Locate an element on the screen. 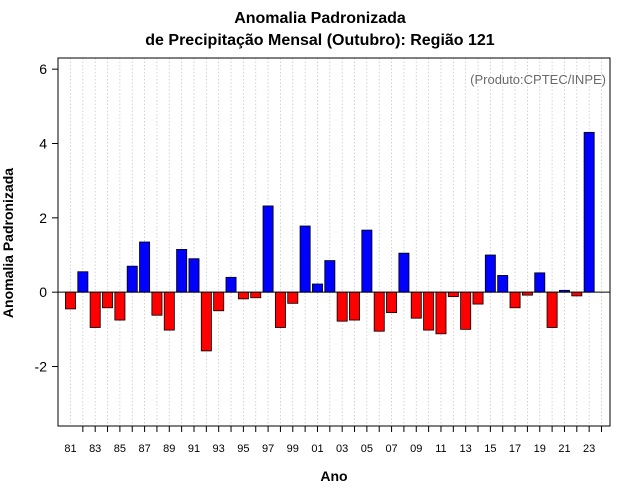  x-tick-label: 09 is located at coordinates (416, 449).